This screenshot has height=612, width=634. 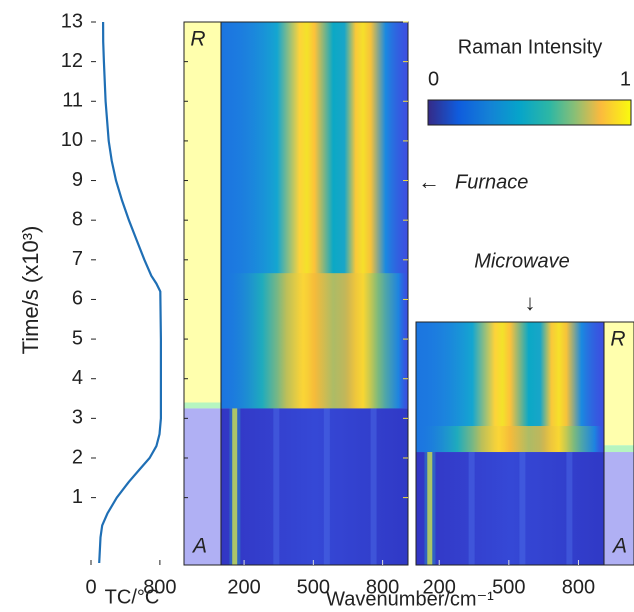 What do you see at coordinates (77, 180) in the screenshot?
I see `y-tick-label: 9` at bounding box center [77, 180].